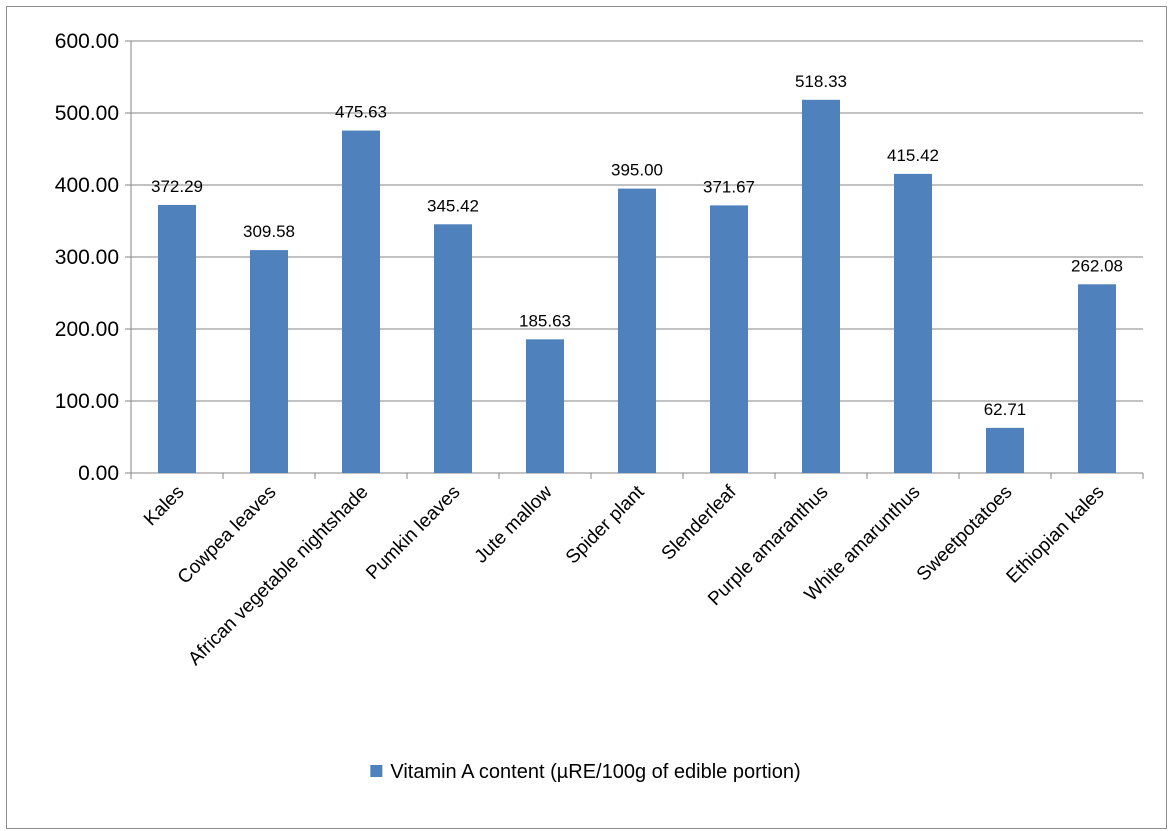  I want to click on legend-swatch, so click(376, 771).